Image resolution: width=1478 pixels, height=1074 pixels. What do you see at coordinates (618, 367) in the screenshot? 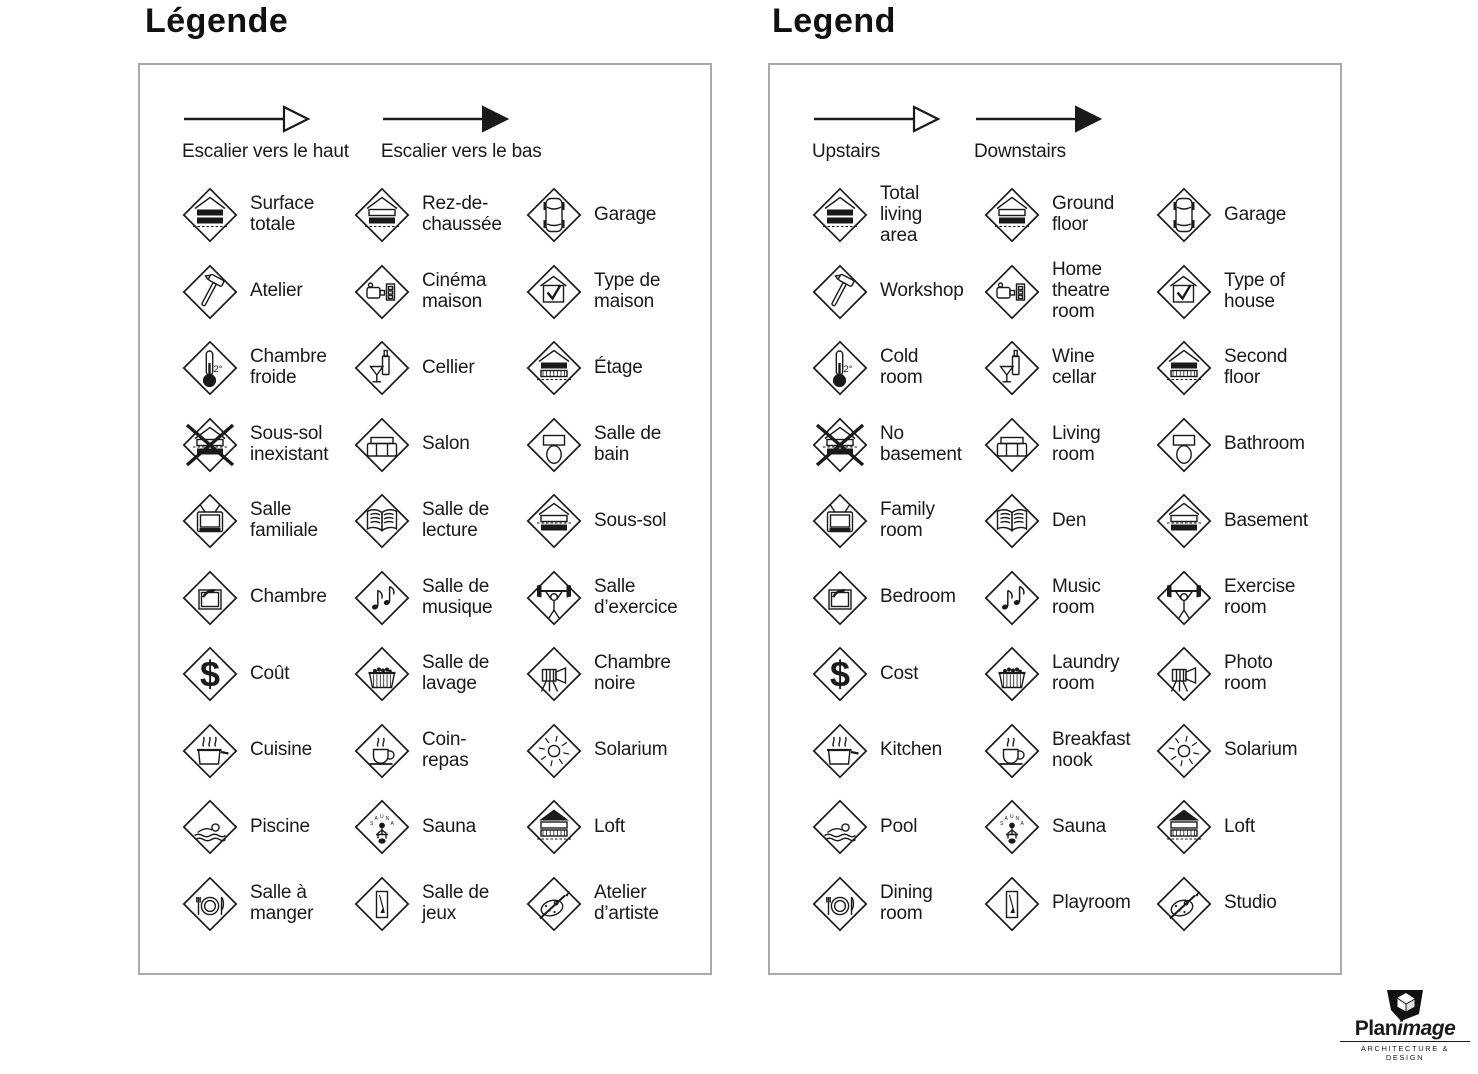
I see `legend-item-label: Étage` at bounding box center [618, 367].